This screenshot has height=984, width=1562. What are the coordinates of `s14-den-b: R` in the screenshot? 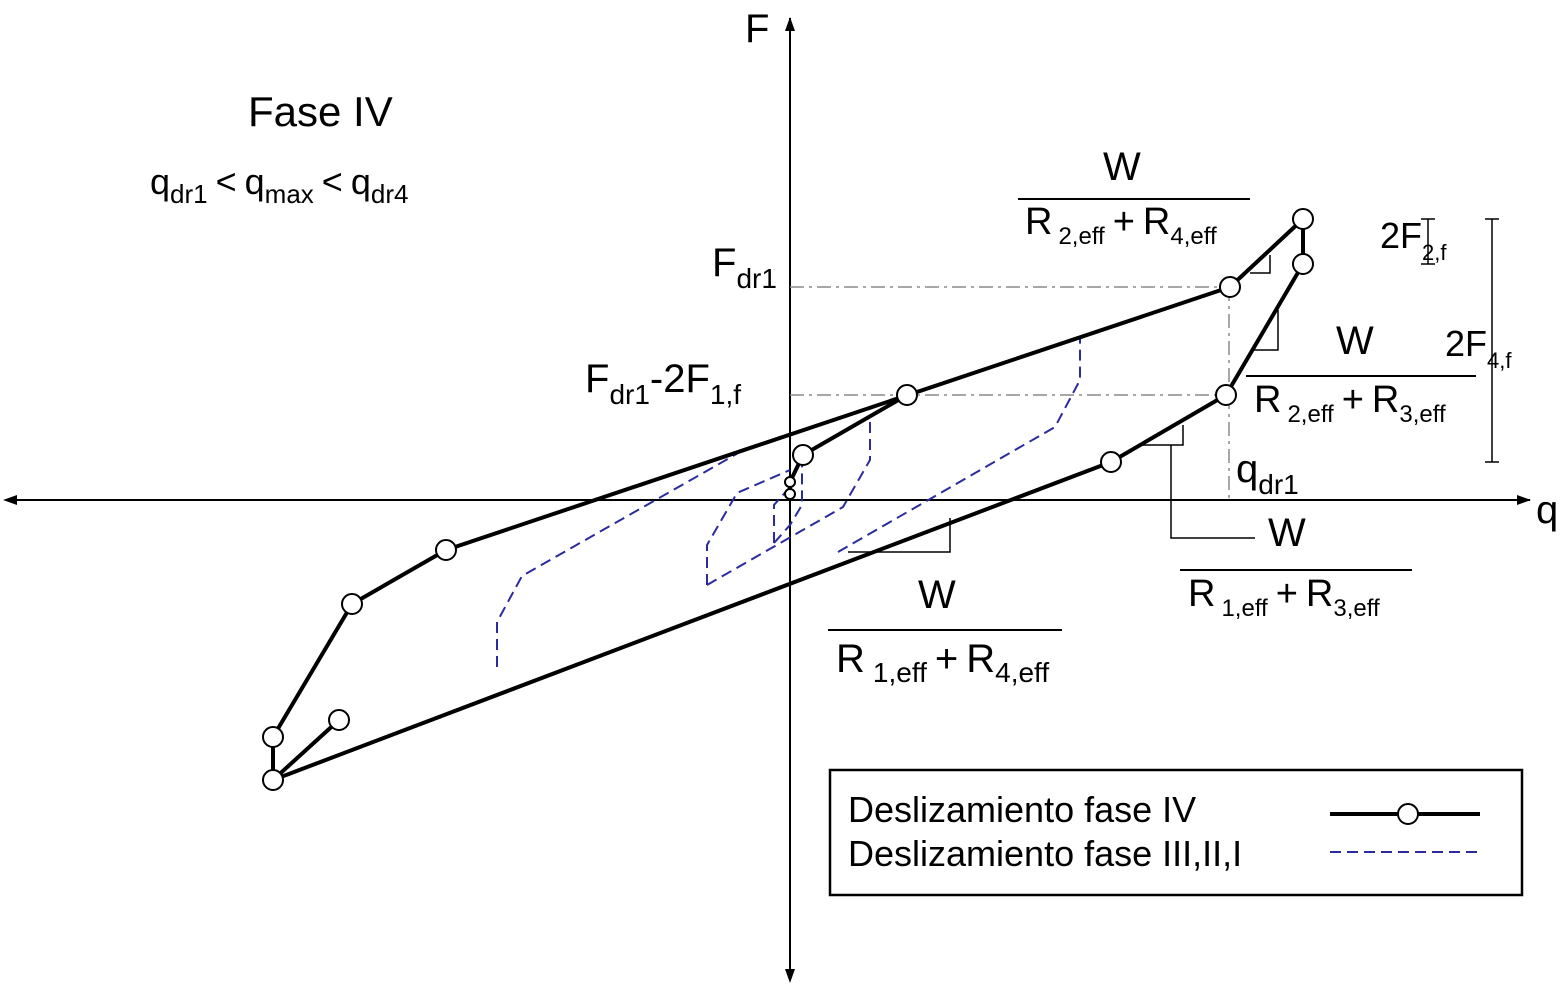 It's located at (980, 659).